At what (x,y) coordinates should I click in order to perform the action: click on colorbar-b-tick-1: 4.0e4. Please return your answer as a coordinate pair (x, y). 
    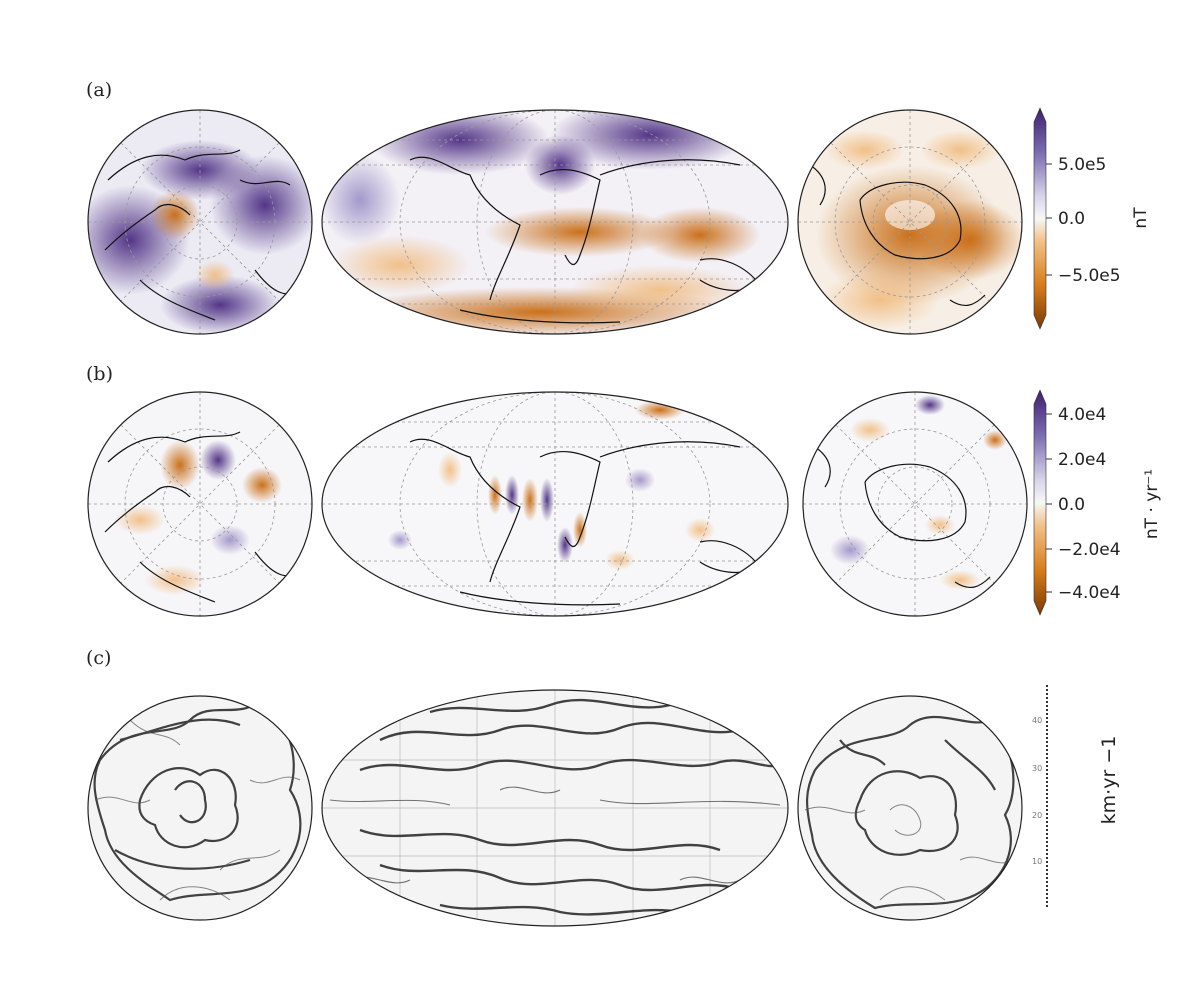
    Looking at the image, I should click on (1082, 415).